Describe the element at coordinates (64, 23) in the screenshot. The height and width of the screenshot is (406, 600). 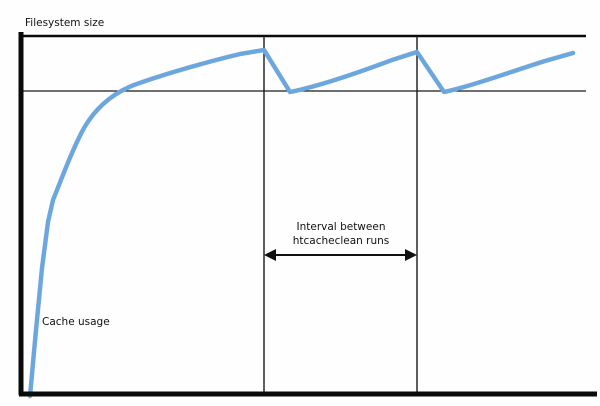
I see `filesystem-size-label: Filesystem size` at that location.